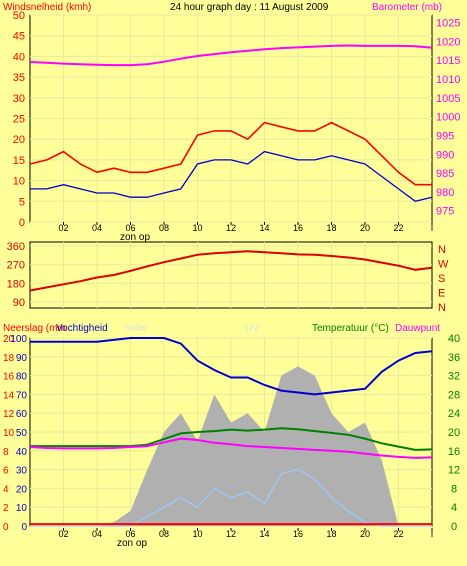 This screenshot has width=467, height=566. Describe the element at coordinates (22, 202) in the screenshot. I see `wind-tick-label: 5` at that location.